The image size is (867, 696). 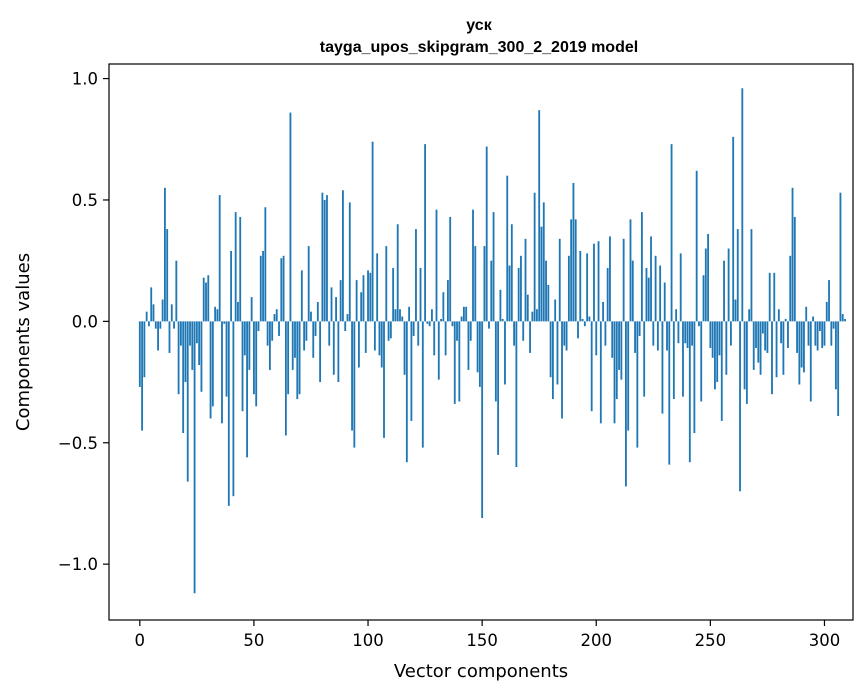 What do you see at coordinates (253, 640) in the screenshot?
I see `x-tick-label: 50` at bounding box center [253, 640].